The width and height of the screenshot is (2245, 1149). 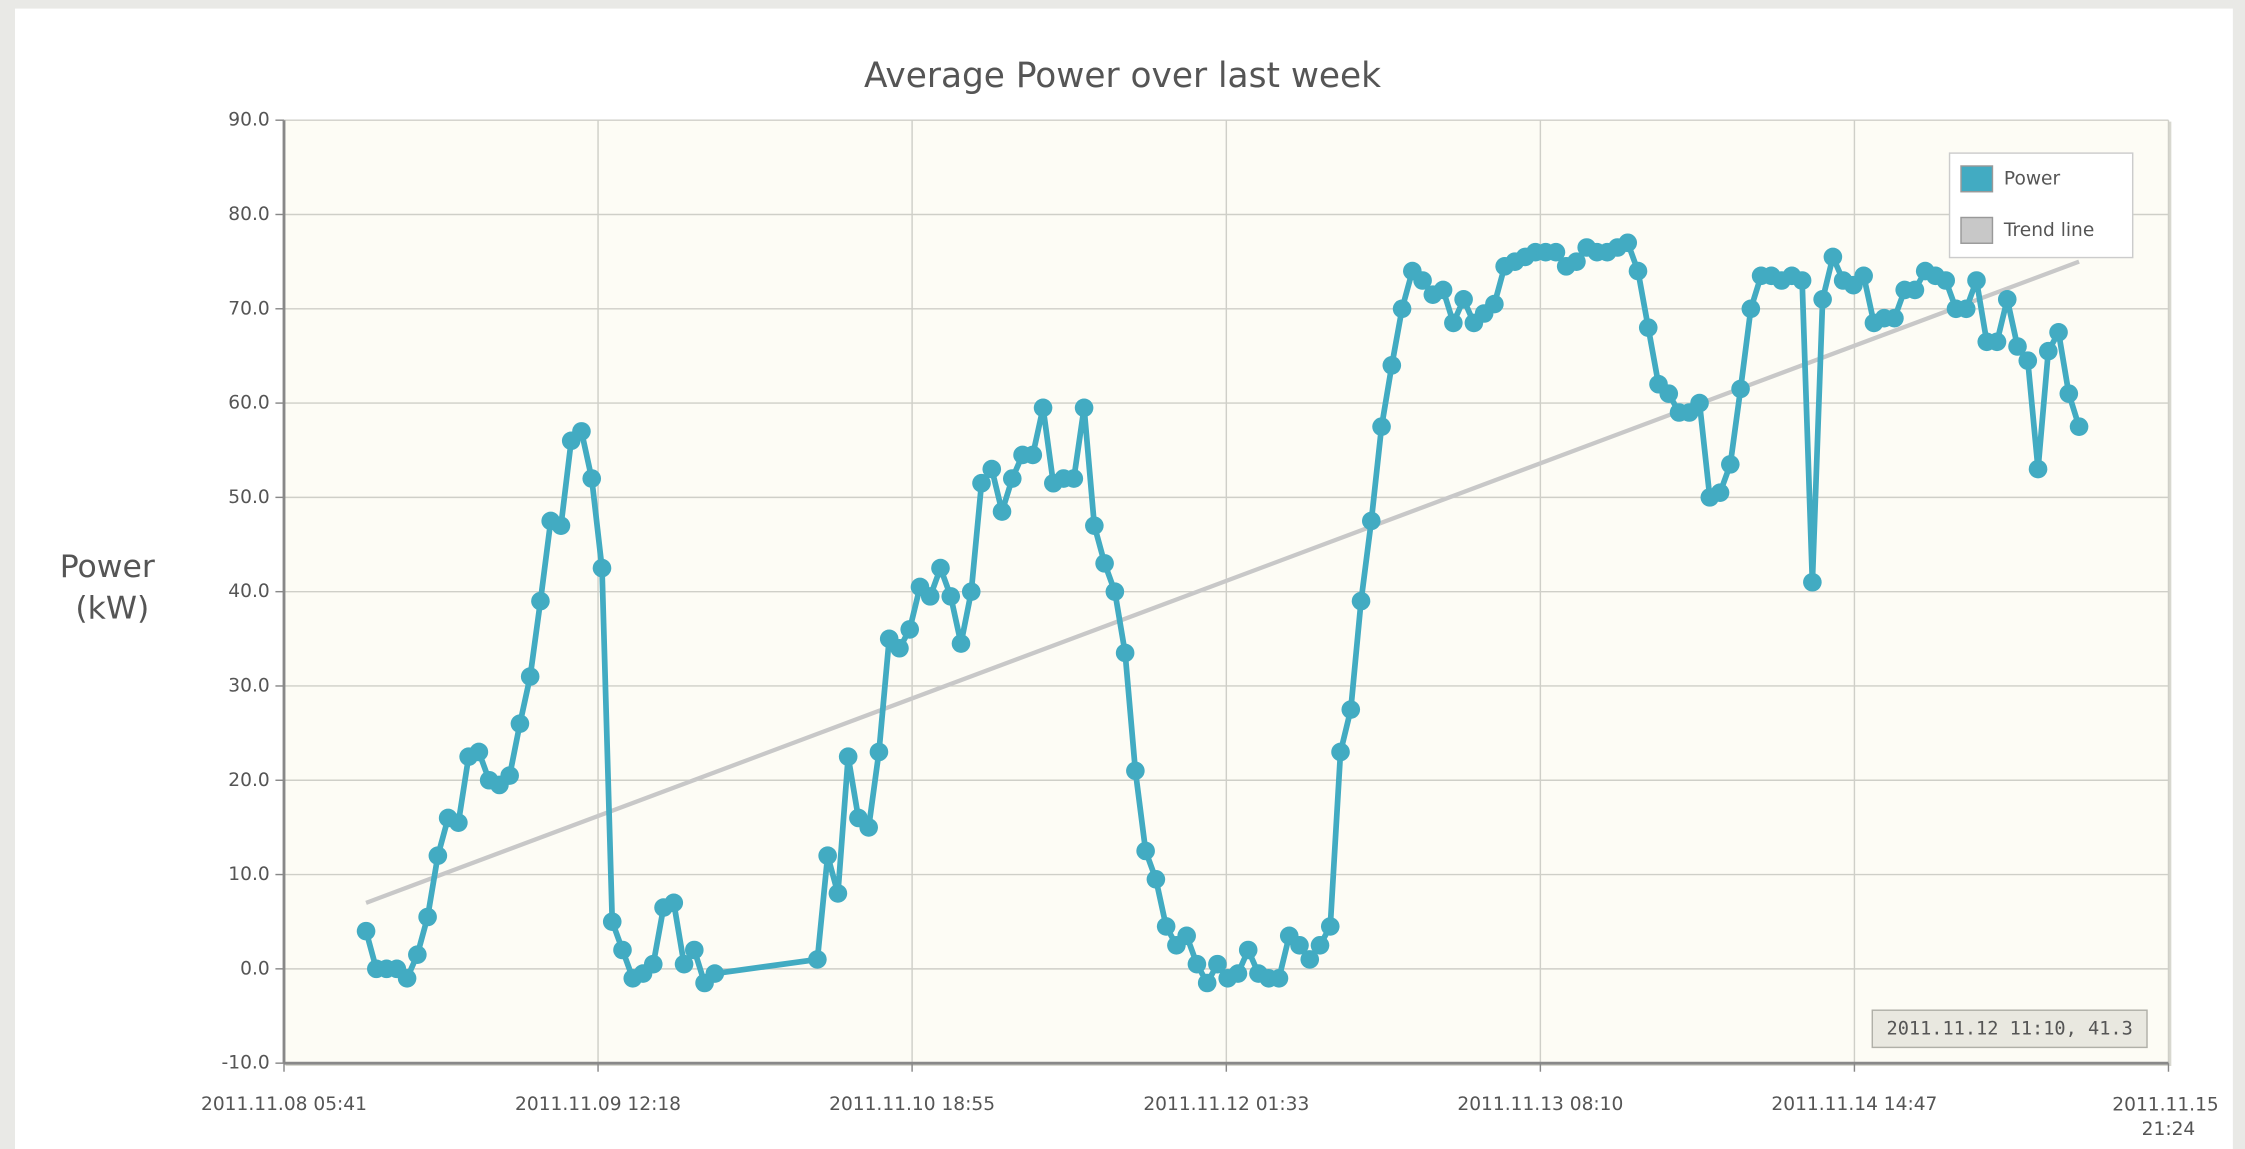 I want to click on y-tick-label: -10.0, so click(x=246, y=1063).